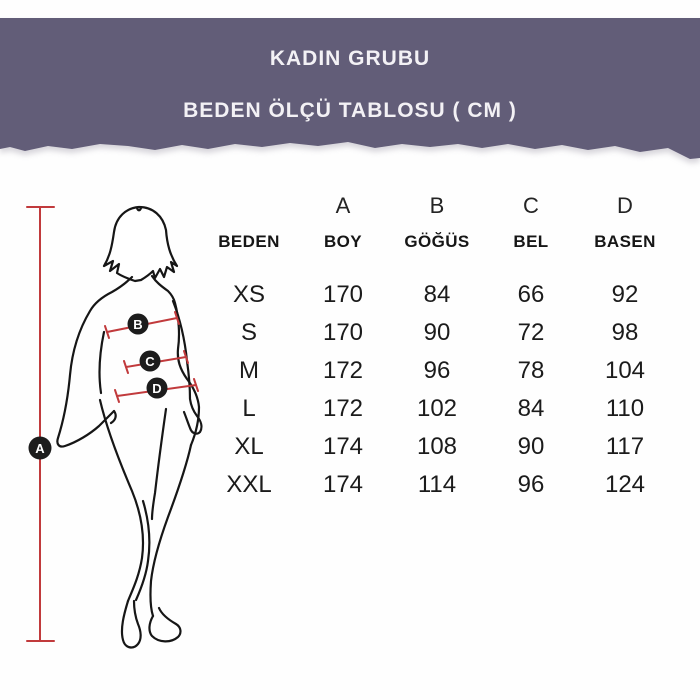 The height and width of the screenshot is (700, 700). Describe the element at coordinates (625, 408) in the screenshot. I see `value-basen: 110` at that location.